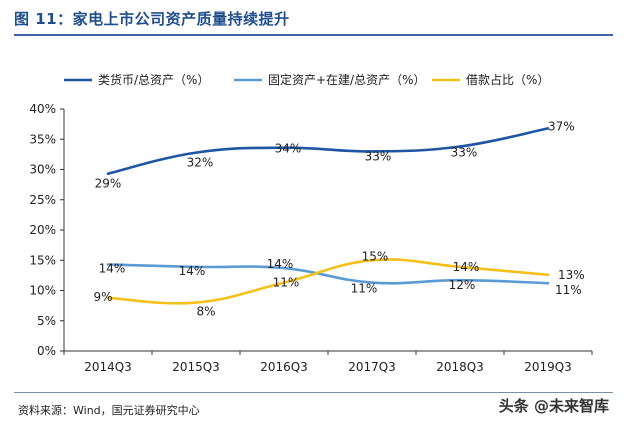 Image resolution: width=627 pixels, height=424 pixels. I want to click on figure-title: 图 11：家电上市公司资产质量持续提升, so click(152, 19).